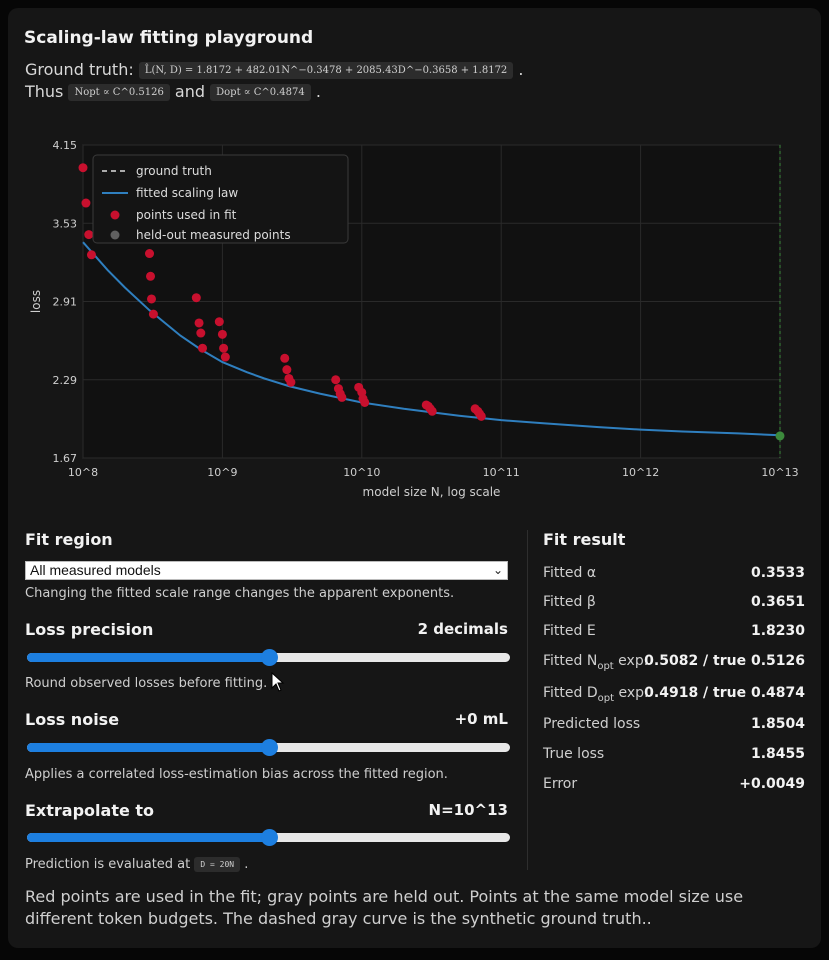 The image size is (829, 960). I want to click on x-tick-label: 10^11, so click(501, 472).